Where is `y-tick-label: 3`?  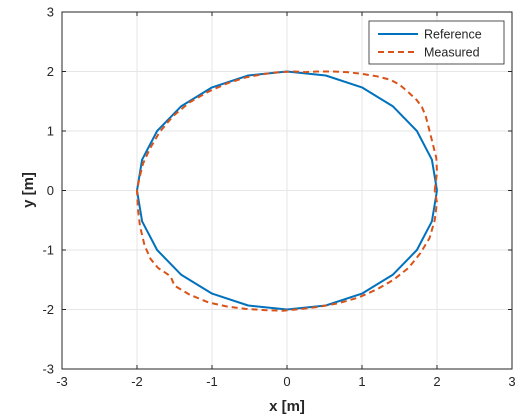 y-tick-label: 3 is located at coordinates (50, 12).